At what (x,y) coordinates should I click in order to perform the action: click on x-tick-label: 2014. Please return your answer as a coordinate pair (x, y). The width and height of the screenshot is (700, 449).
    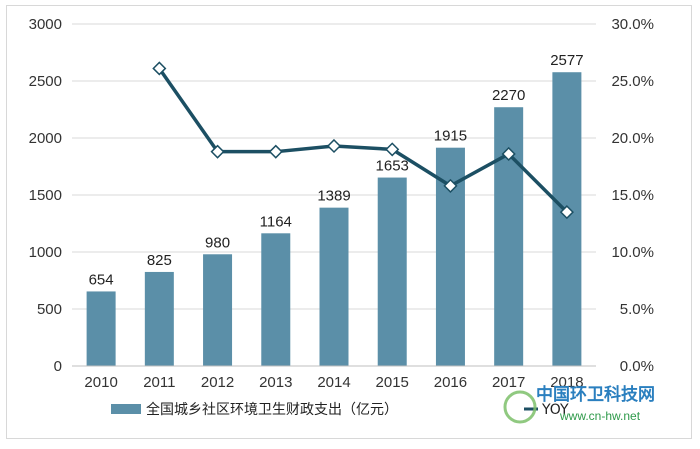
    Looking at the image, I should click on (333, 382).